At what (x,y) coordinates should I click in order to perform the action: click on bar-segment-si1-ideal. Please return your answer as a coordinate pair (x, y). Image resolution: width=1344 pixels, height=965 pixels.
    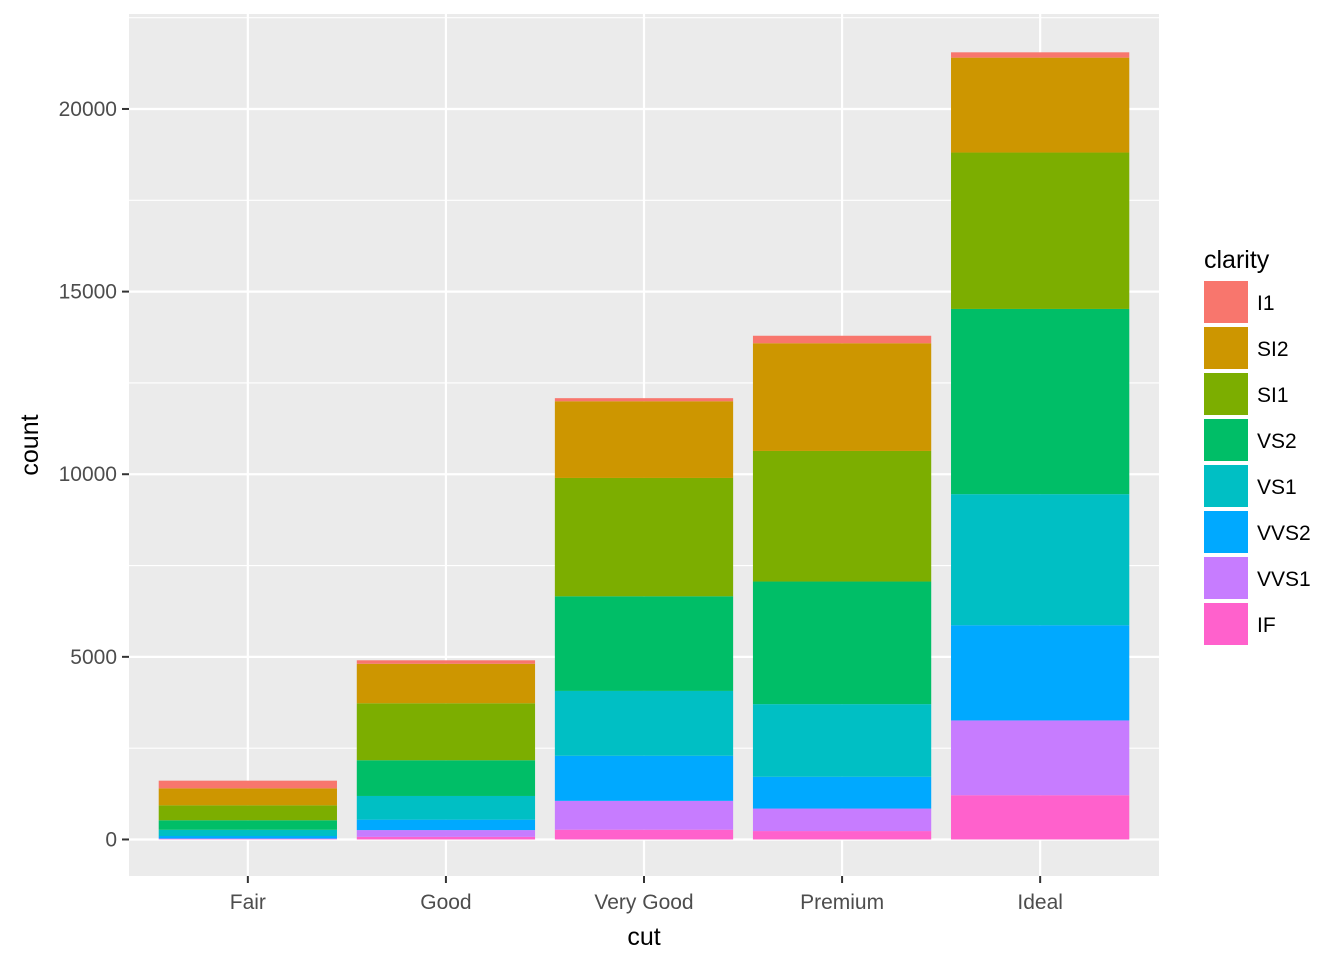
    Looking at the image, I should click on (1040, 231).